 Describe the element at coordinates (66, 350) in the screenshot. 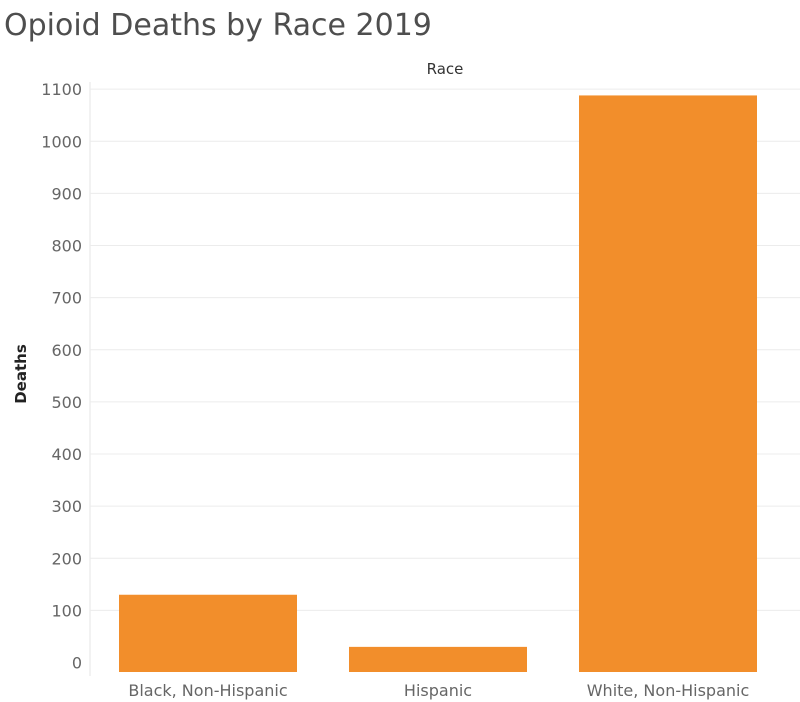

I see `y-tick-label: 600` at that location.